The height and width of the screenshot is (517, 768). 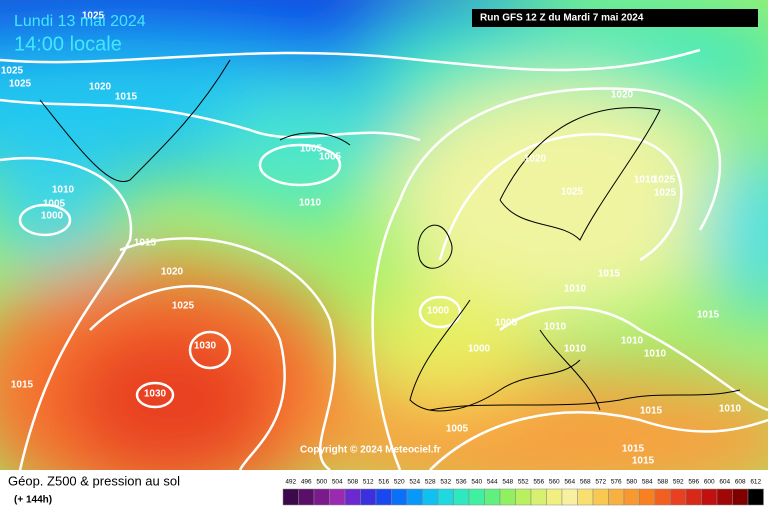 What do you see at coordinates (94, 480) in the screenshot?
I see `legend-title: Géop. Z500 & pression au sol` at bounding box center [94, 480].